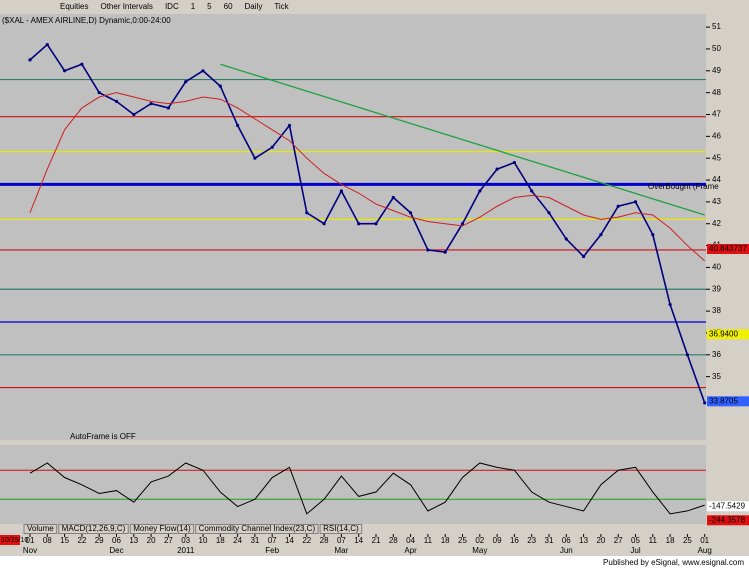 This screenshot has width=749, height=570. I want to click on toolbar-item: 5, so click(209, 6).